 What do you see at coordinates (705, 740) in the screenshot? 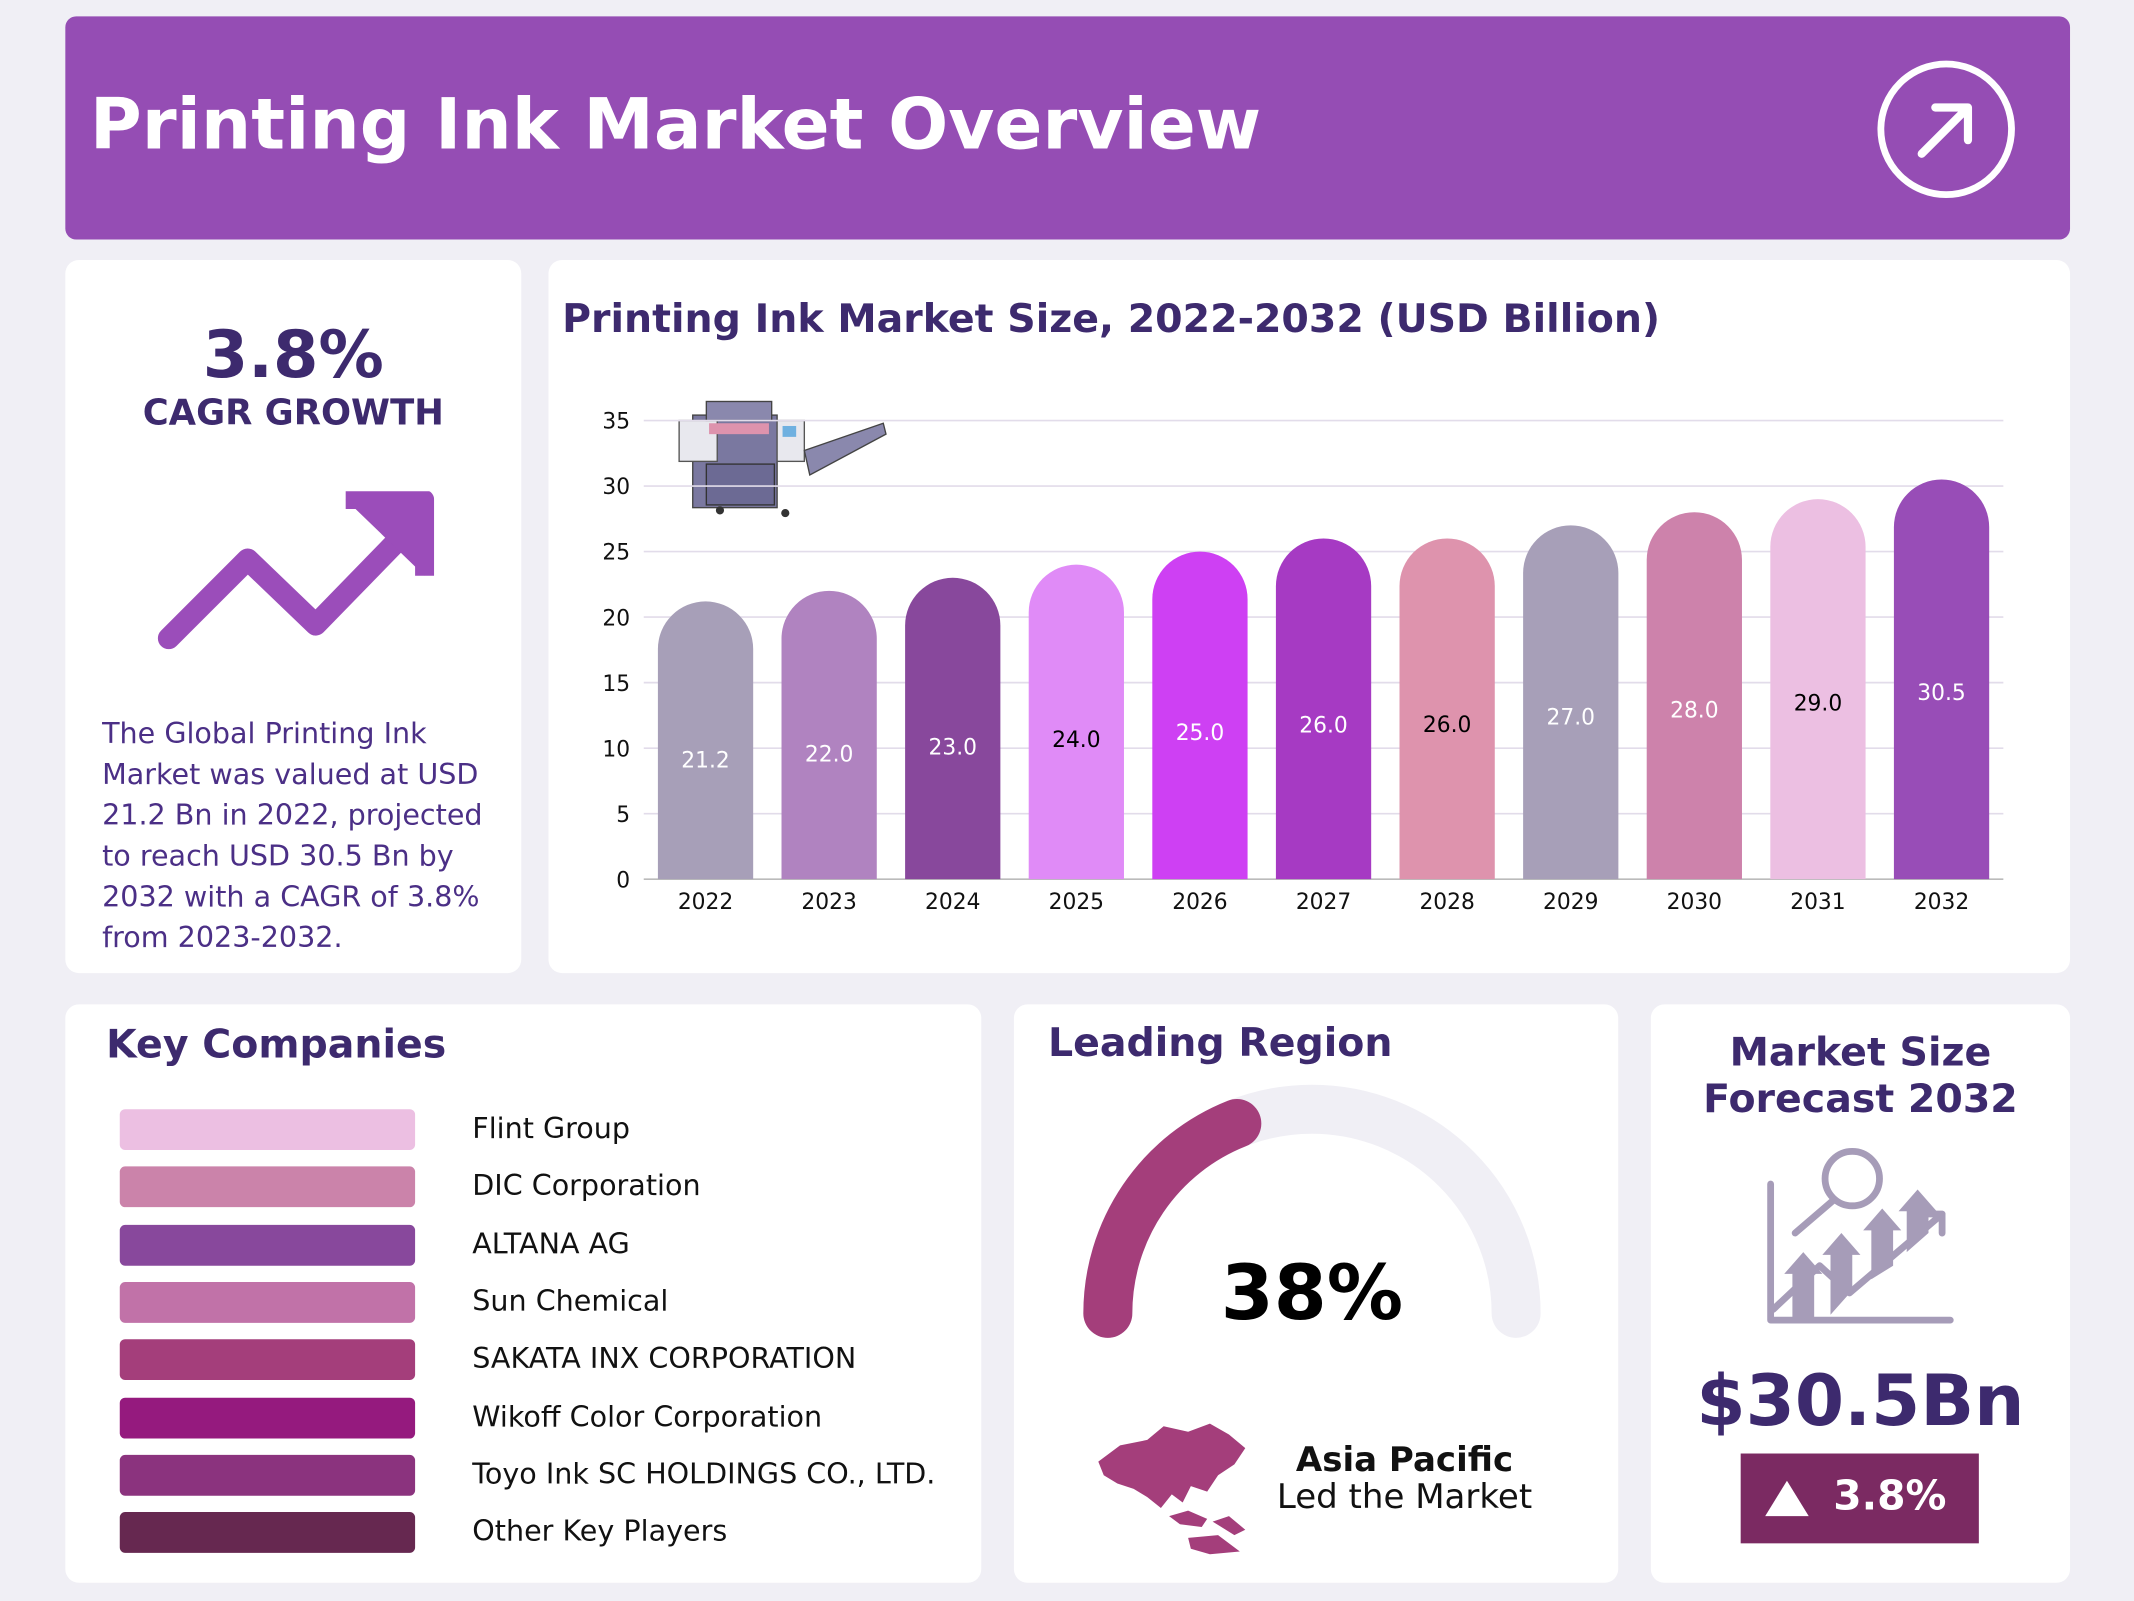
I see `bar-2022` at bounding box center [705, 740].